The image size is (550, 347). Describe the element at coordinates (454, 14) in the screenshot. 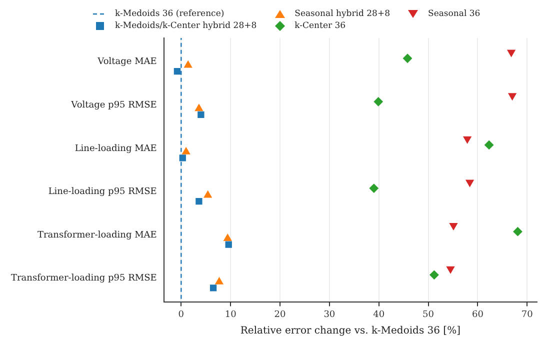

I see `legend-label: Seasonal 36` at that location.